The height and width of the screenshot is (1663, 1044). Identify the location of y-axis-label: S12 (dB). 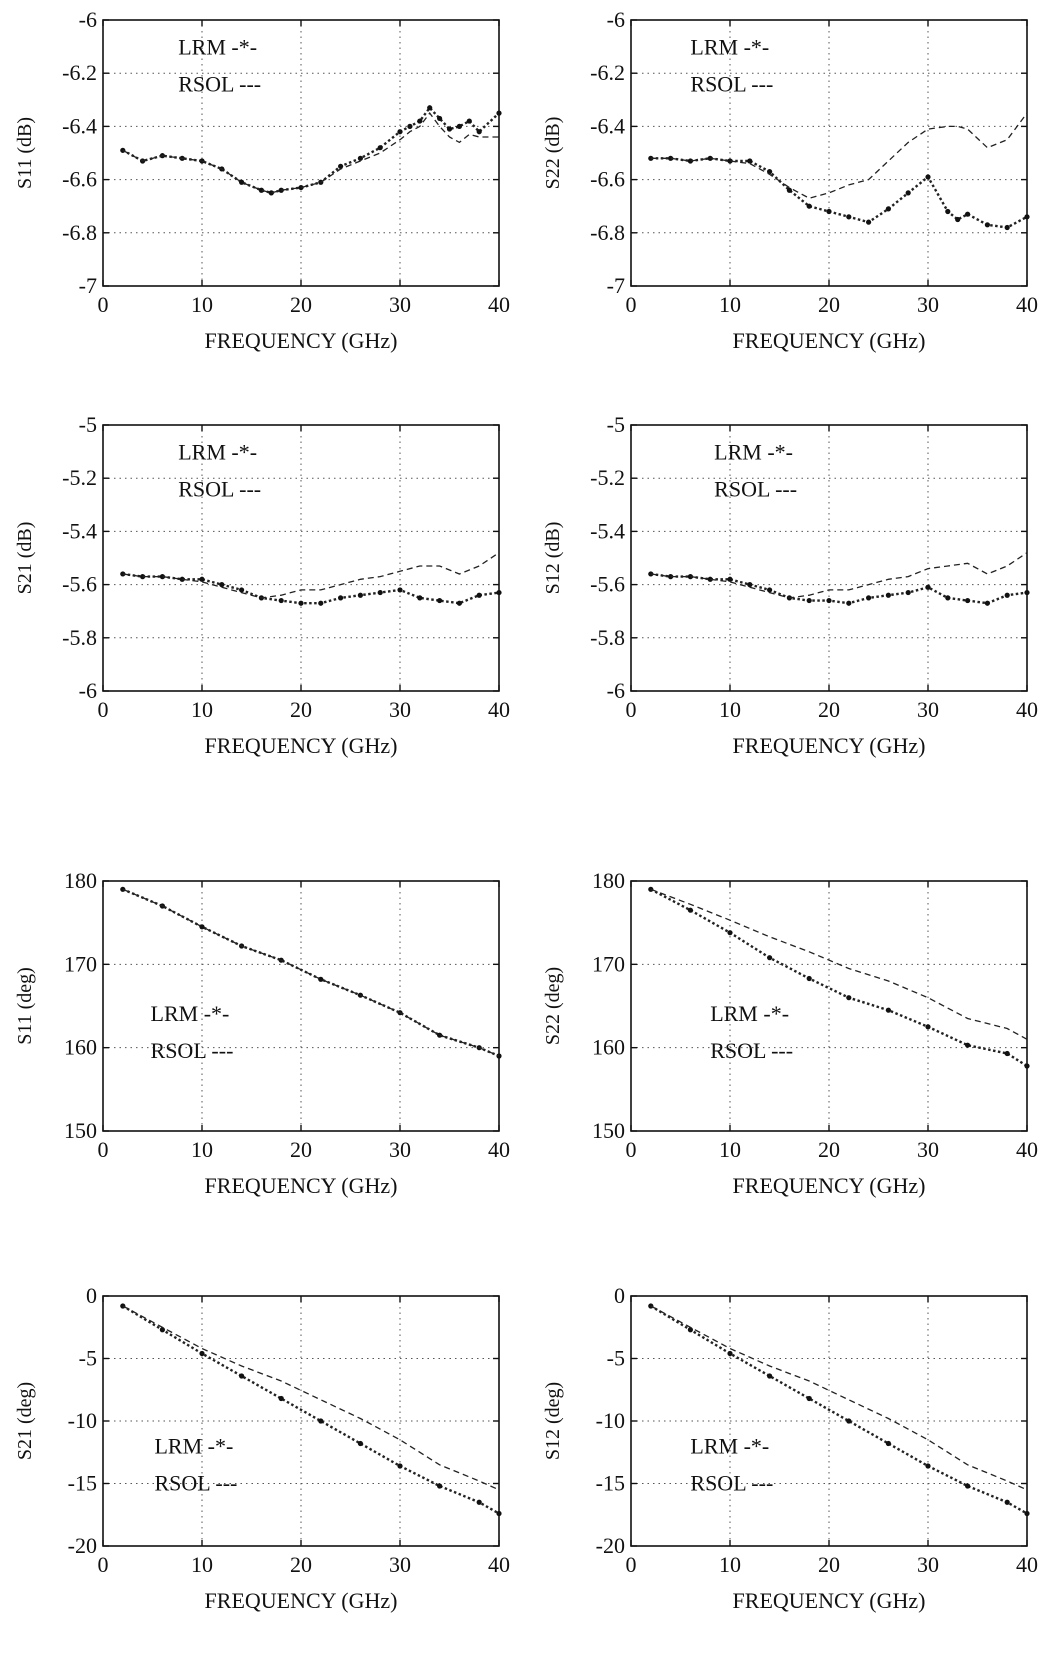
(553, 558).